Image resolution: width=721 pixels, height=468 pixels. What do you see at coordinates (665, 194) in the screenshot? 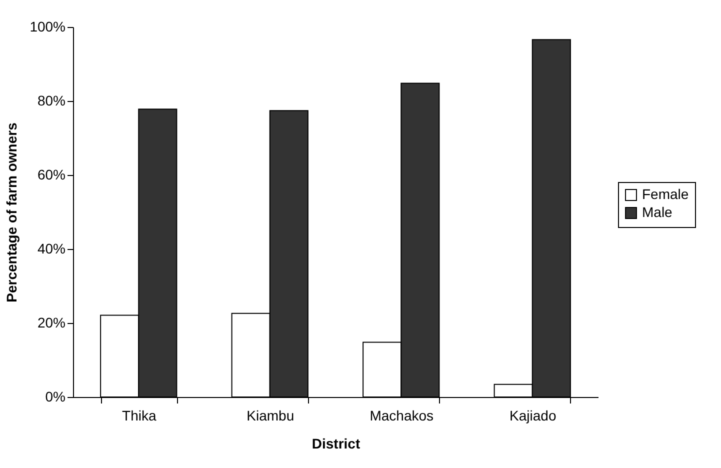
I see `legend-label: Female` at bounding box center [665, 194].